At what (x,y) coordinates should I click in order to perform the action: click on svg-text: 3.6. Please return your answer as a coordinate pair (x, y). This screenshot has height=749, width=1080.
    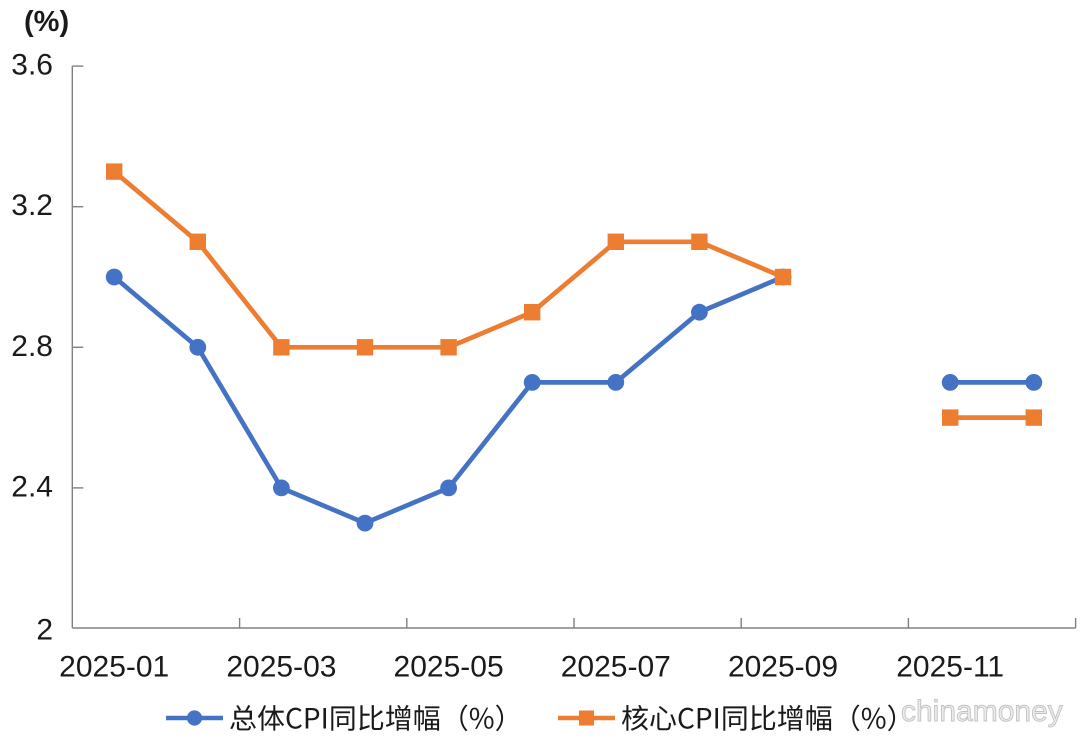
    Looking at the image, I should click on (32, 65).